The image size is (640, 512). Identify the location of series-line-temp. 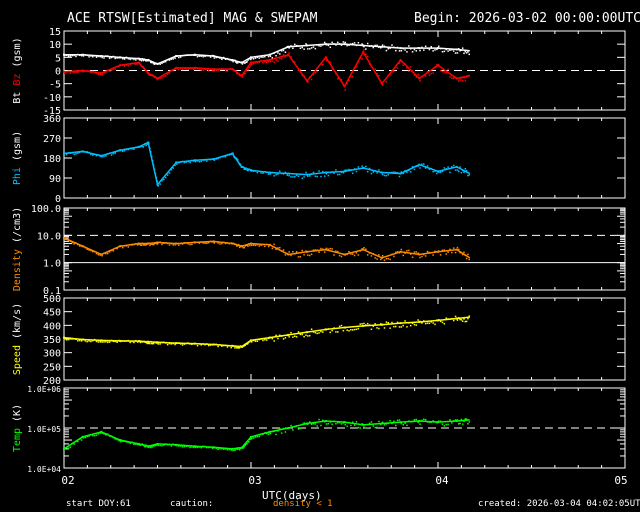
(266, 434).